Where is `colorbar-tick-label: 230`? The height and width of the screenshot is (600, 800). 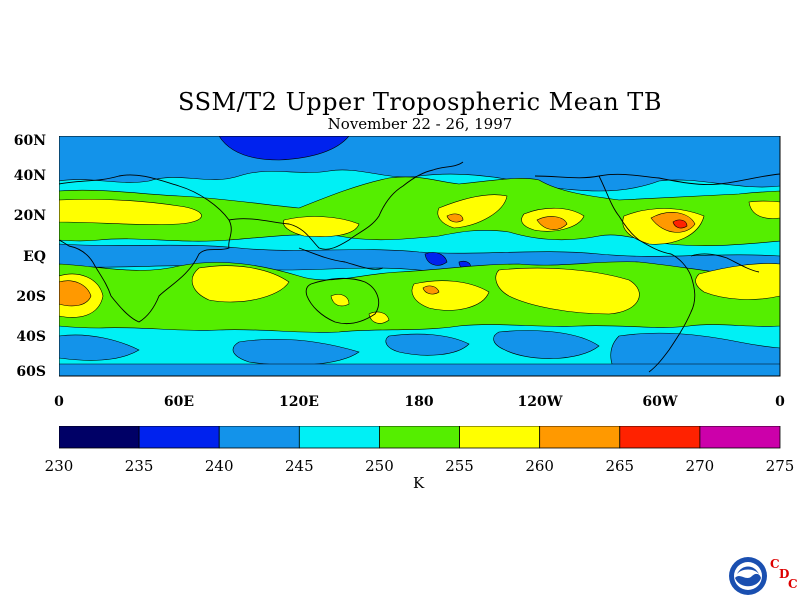
colorbar-tick-label: 230 is located at coordinates (59, 466).